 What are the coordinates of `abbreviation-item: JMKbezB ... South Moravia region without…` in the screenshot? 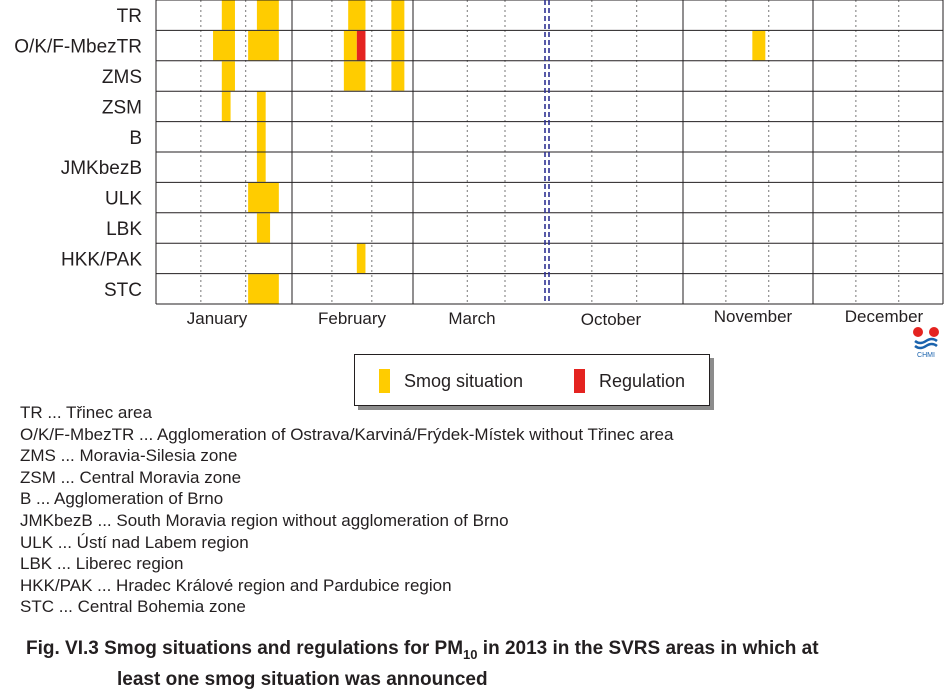 It's located at (264, 520).